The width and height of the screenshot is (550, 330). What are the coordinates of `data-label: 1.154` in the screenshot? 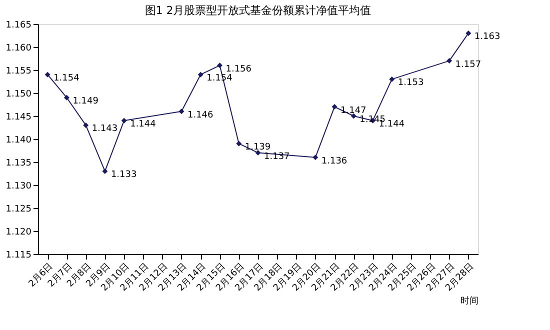 It's located at (67, 79).